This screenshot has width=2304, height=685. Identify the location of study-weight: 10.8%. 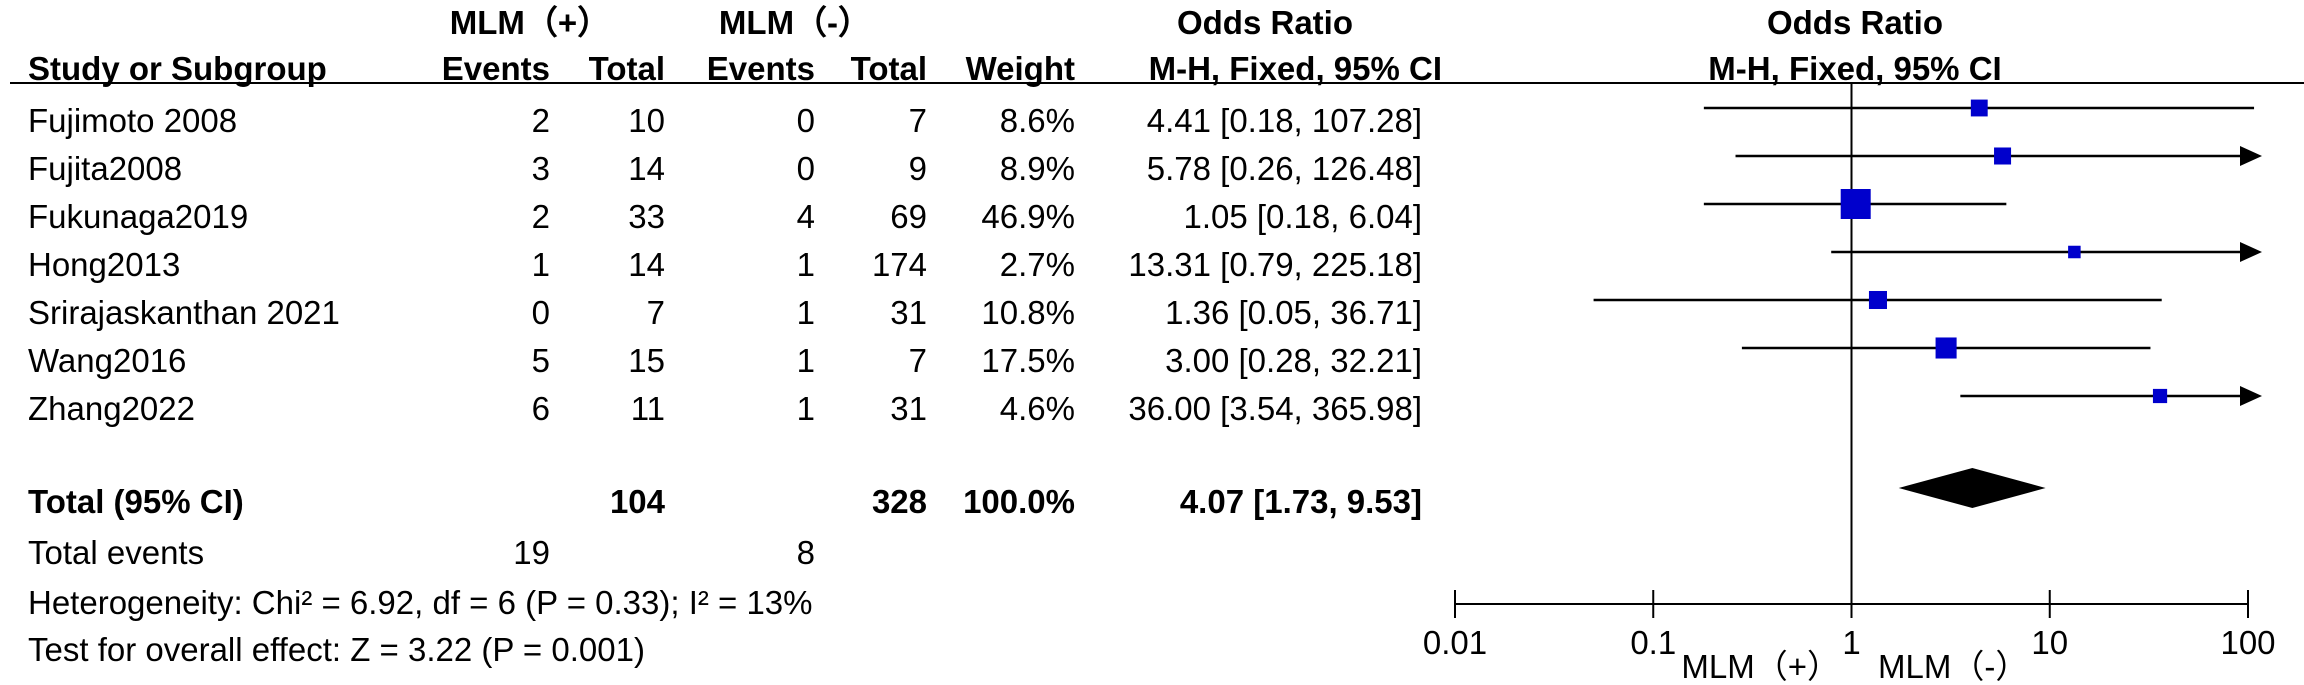
(1028, 312).